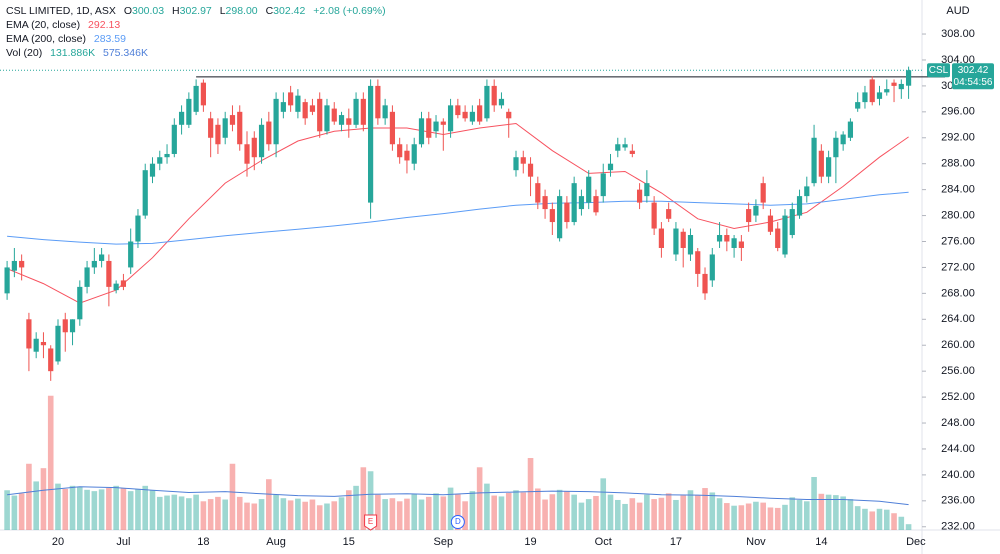 Image resolution: width=1000 pixels, height=554 pixels. I want to click on ohlc-value: 298.00, so click(241, 11).